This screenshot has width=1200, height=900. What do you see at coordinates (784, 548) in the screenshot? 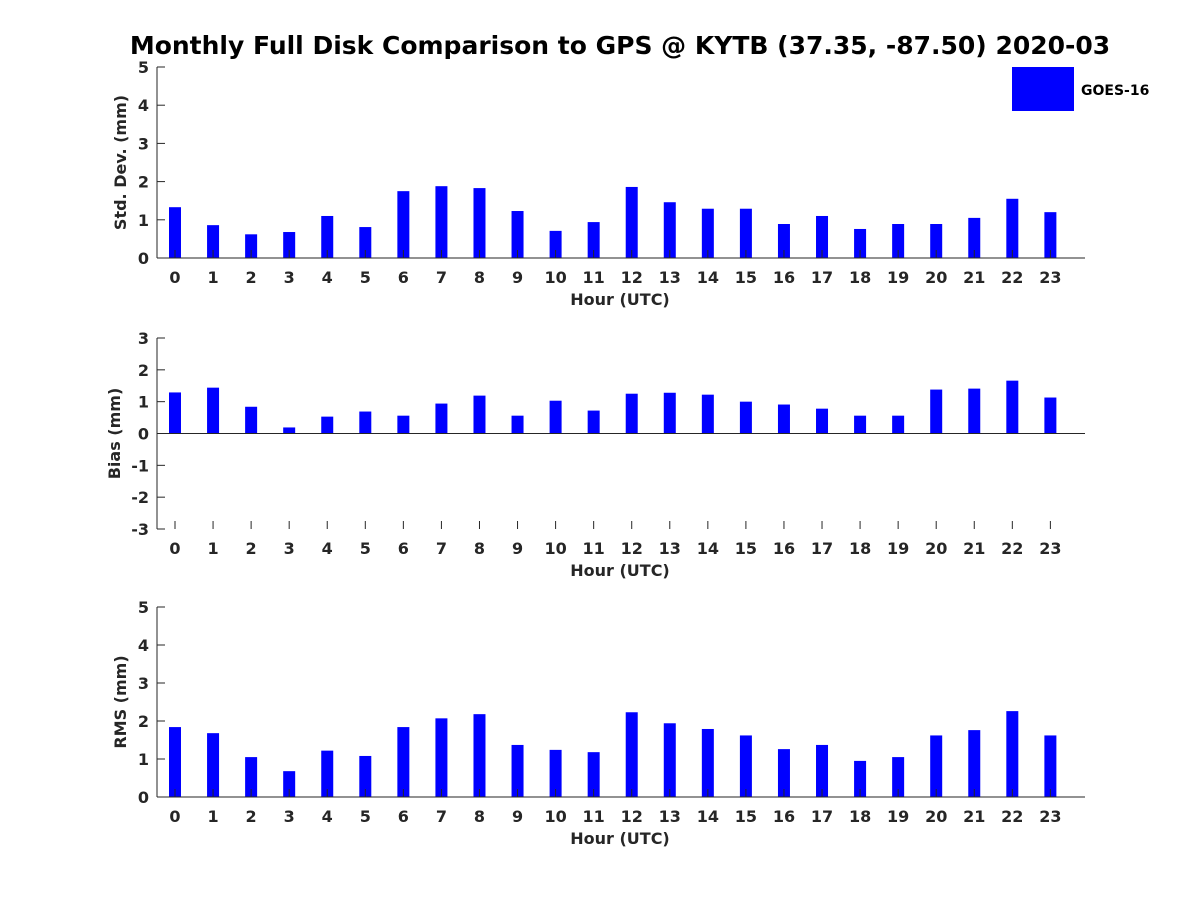
I see `x-tick-label: 16` at bounding box center [784, 548].